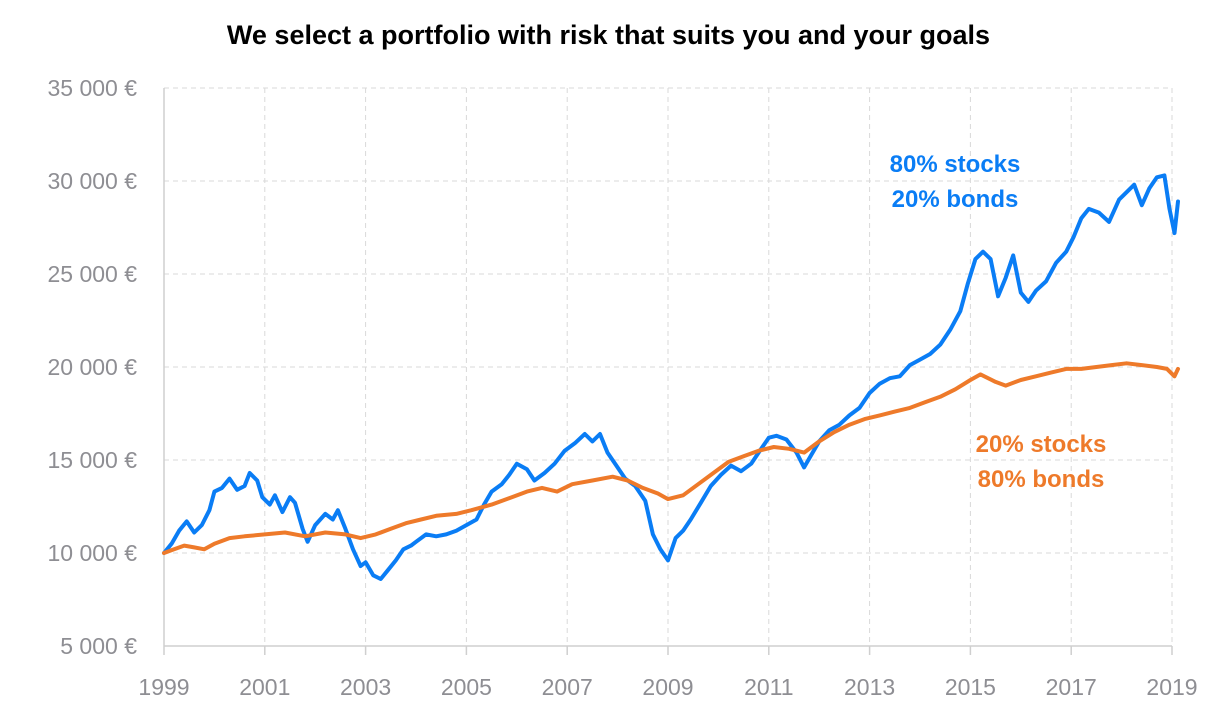 The image size is (1217, 715). Describe the element at coordinates (92, 181) in the screenshot. I see `y-tick-label: 30 000 €` at that location.